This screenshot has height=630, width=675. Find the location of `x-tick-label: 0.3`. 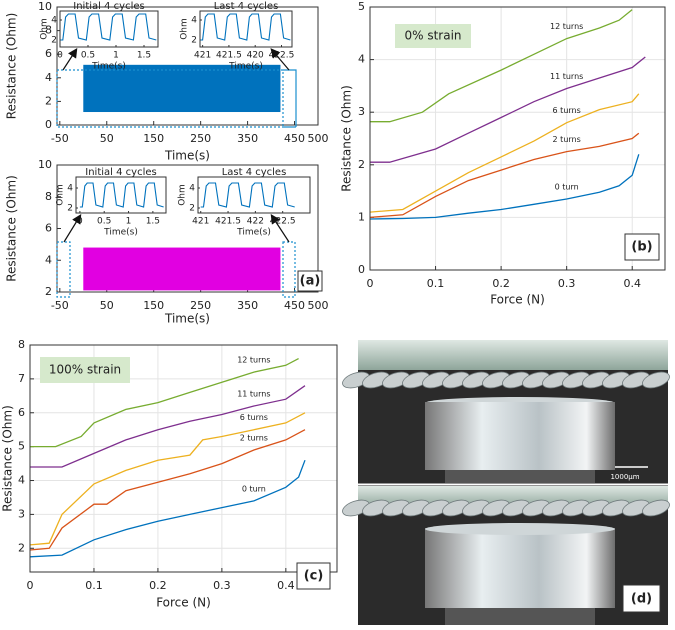

x-tick-label: 0.3 is located at coordinates (222, 585).